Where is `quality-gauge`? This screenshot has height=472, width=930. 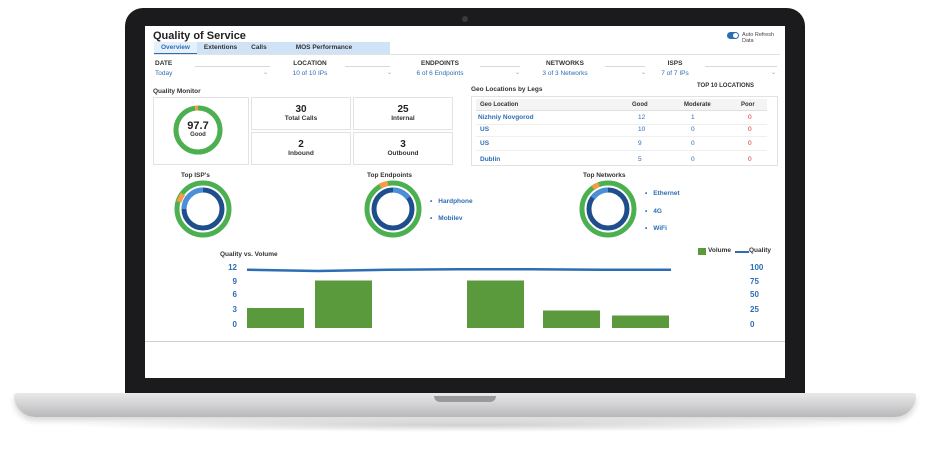
quality-gauge is located at coordinates (198, 130).